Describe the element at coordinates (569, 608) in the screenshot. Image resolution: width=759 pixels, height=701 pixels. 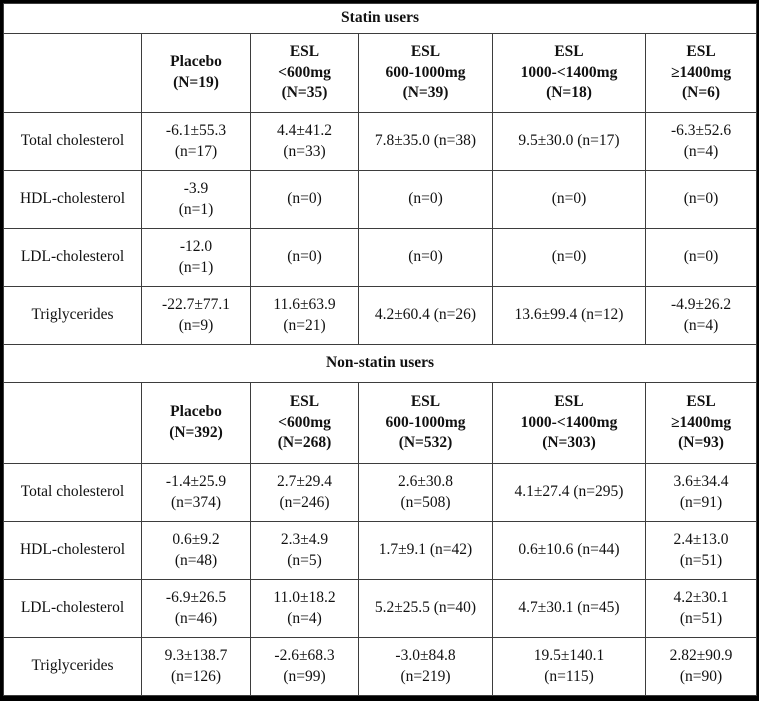
I see `data-cell: 4.7±30.1 (n=45)` at that location.